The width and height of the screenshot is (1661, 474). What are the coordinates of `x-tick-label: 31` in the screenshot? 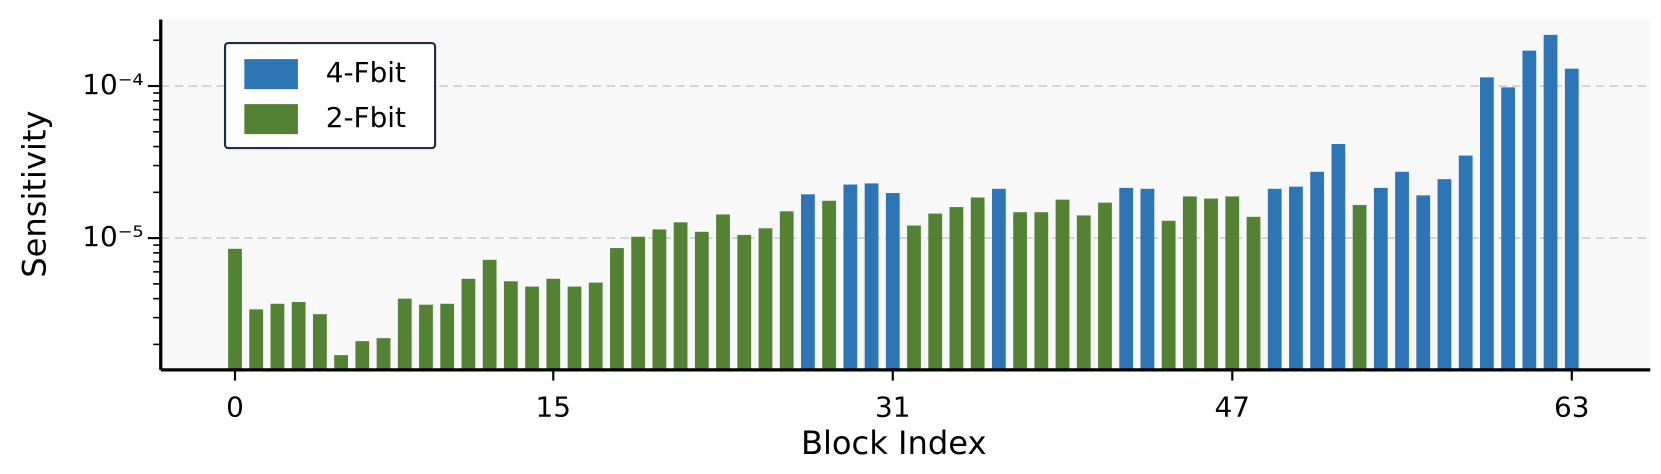 It's located at (892, 406).